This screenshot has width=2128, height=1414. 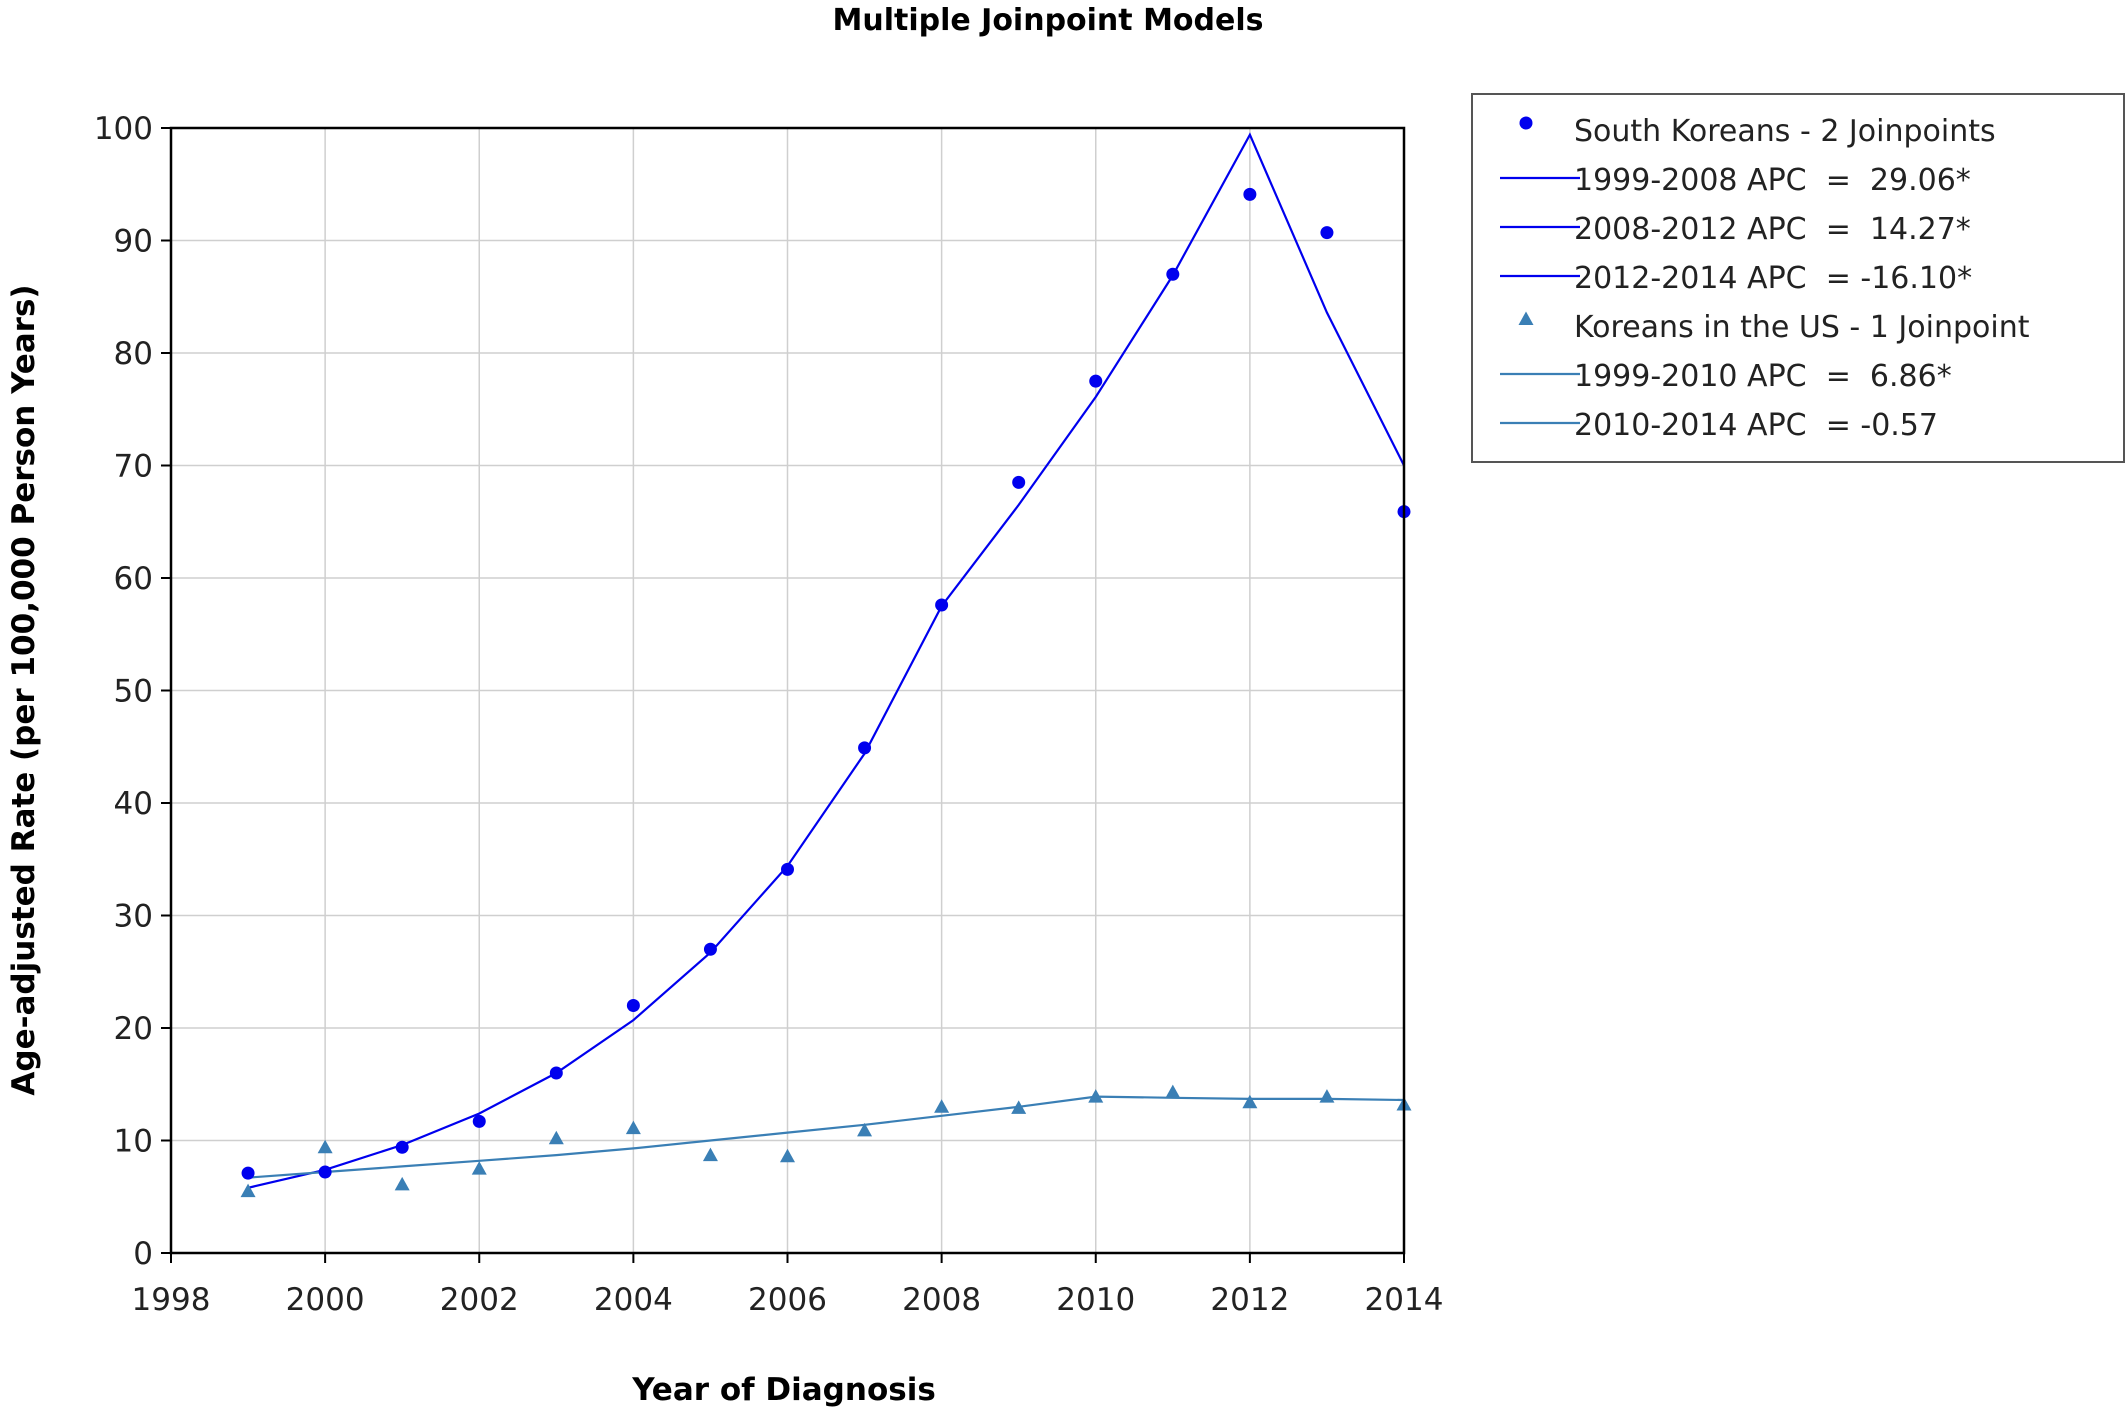 I want to click on y-tick-label: 80, so click(x=133, y=354).